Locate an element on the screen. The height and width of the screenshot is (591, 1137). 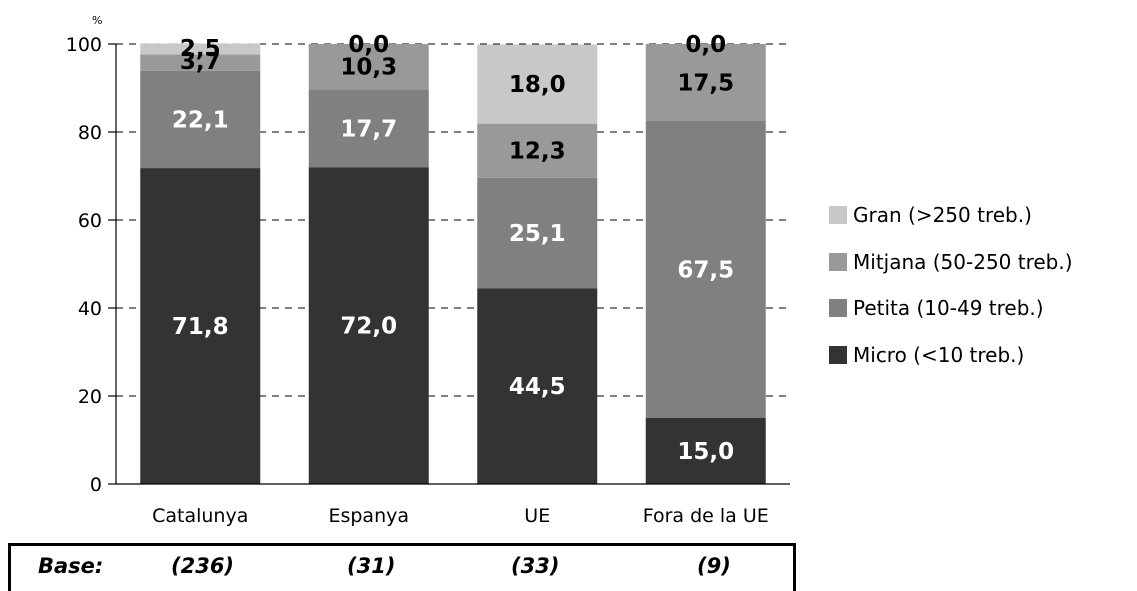
data-label: 15,0 is located at coordinates (705, 452).